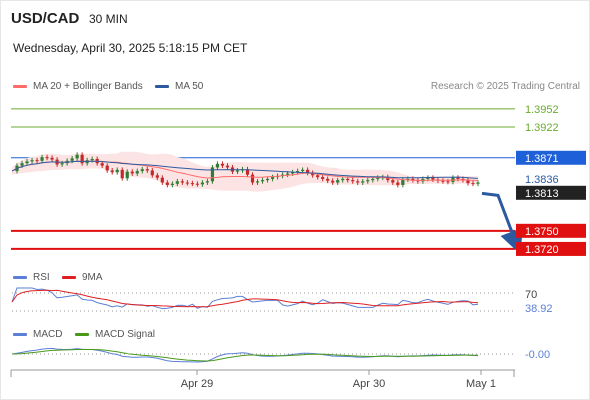  What do you see at coordinates (125, 334) in the screenshot?
I see `legend-label-macd-signal: MACD Signal` at bounding box center [125, 334].